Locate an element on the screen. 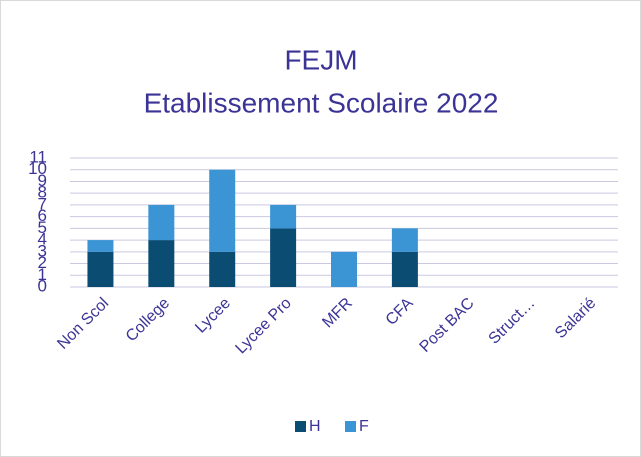 This screenshot has height=457, width=641. y-tick-label: 10 is located at coordinates (37, 168).